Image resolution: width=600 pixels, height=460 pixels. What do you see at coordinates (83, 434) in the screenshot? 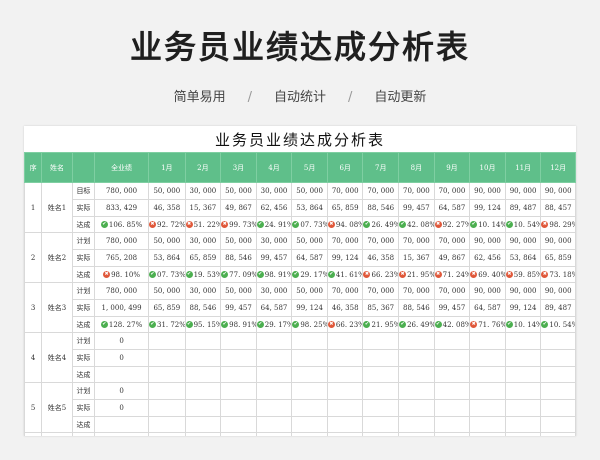
I see `row-label: 计划` at bounding box center [83, 434].